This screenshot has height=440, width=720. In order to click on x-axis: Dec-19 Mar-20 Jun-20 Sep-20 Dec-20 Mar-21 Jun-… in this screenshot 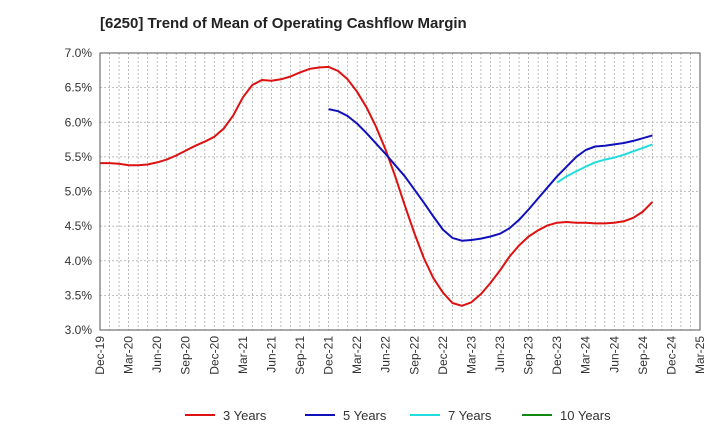, I will do `click(400, 355)`.